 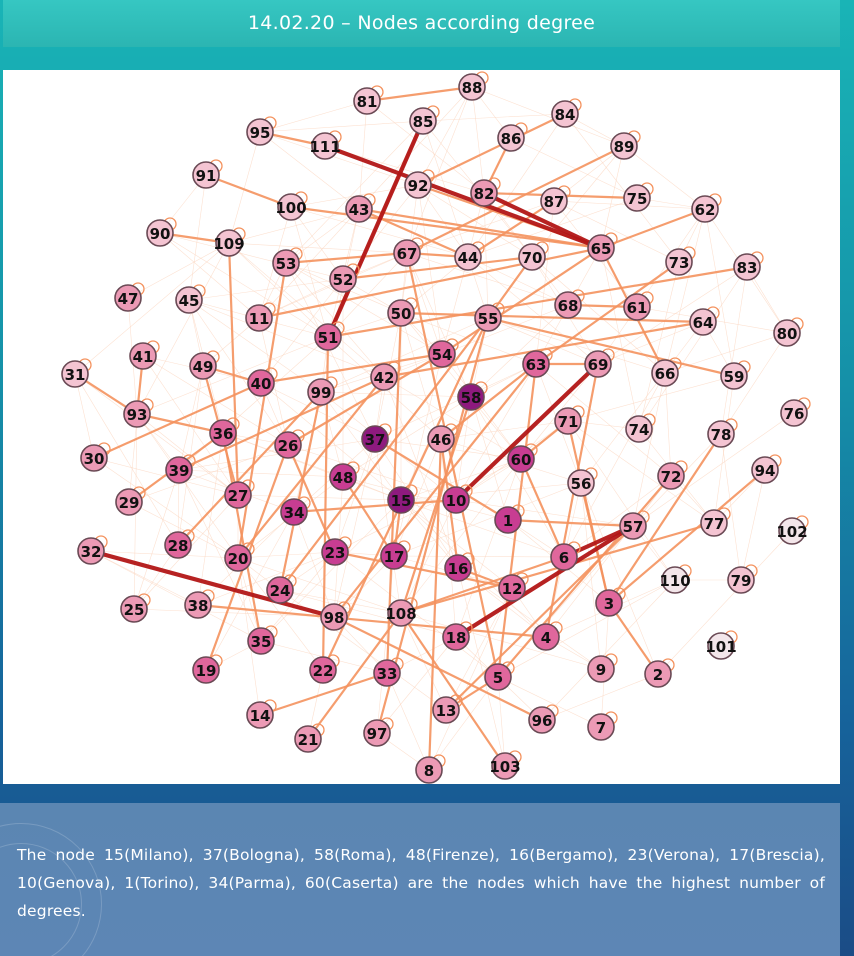 I want to click on node-41: 41, so click(x=144, y=355).